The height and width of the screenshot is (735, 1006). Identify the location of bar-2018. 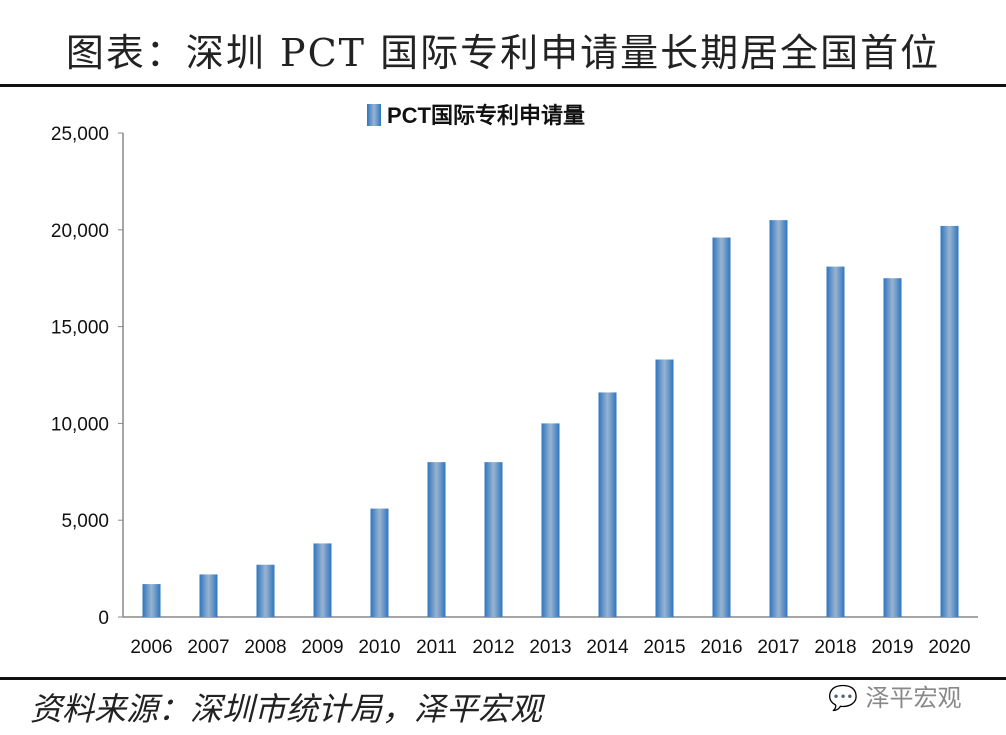
(835, 441).